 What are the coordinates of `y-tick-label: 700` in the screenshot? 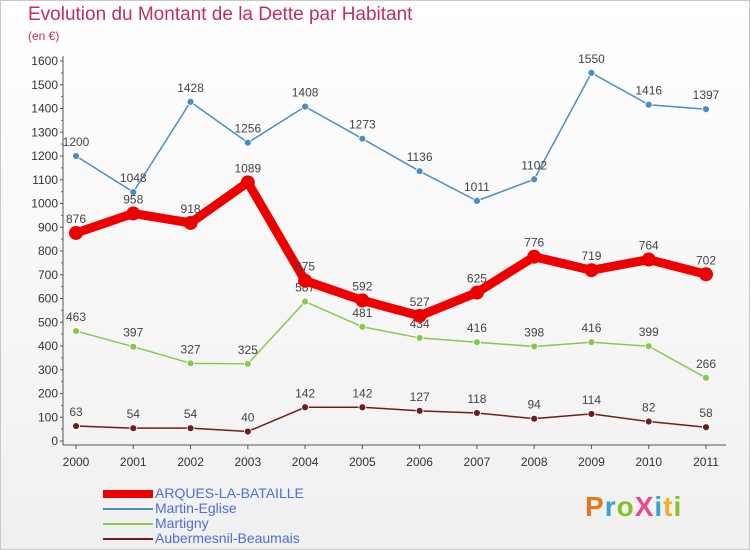 It's located at (48, 275).